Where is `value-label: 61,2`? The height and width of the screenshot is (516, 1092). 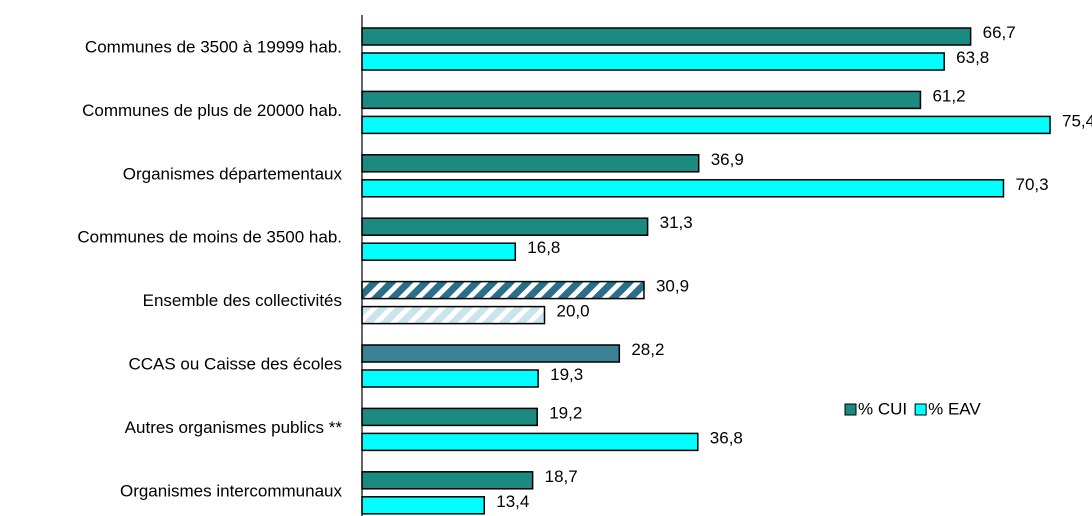 value-label: 61,2 is located at coordinates (948, 95).